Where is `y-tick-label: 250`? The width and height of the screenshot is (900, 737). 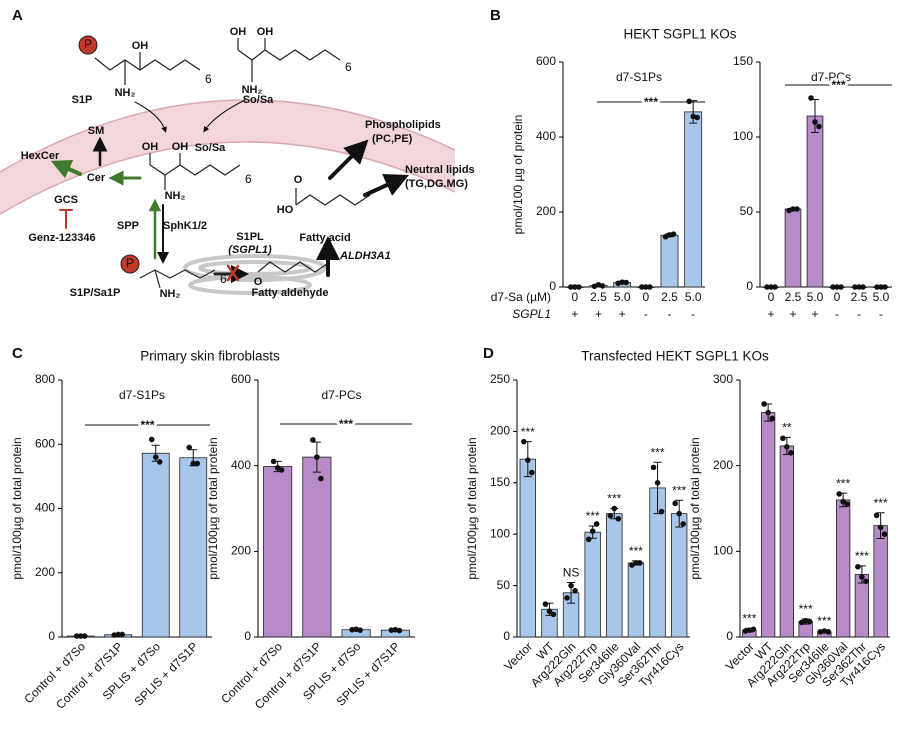 y-tick-label: 250 is located at coordinates (500, 379).